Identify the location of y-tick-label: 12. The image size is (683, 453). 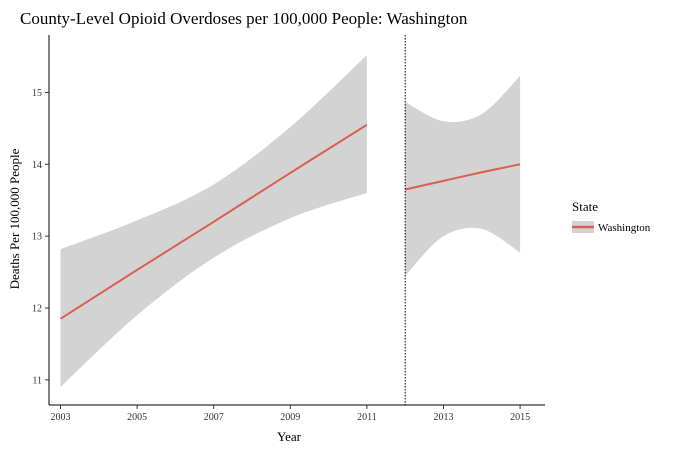
(37, 309).